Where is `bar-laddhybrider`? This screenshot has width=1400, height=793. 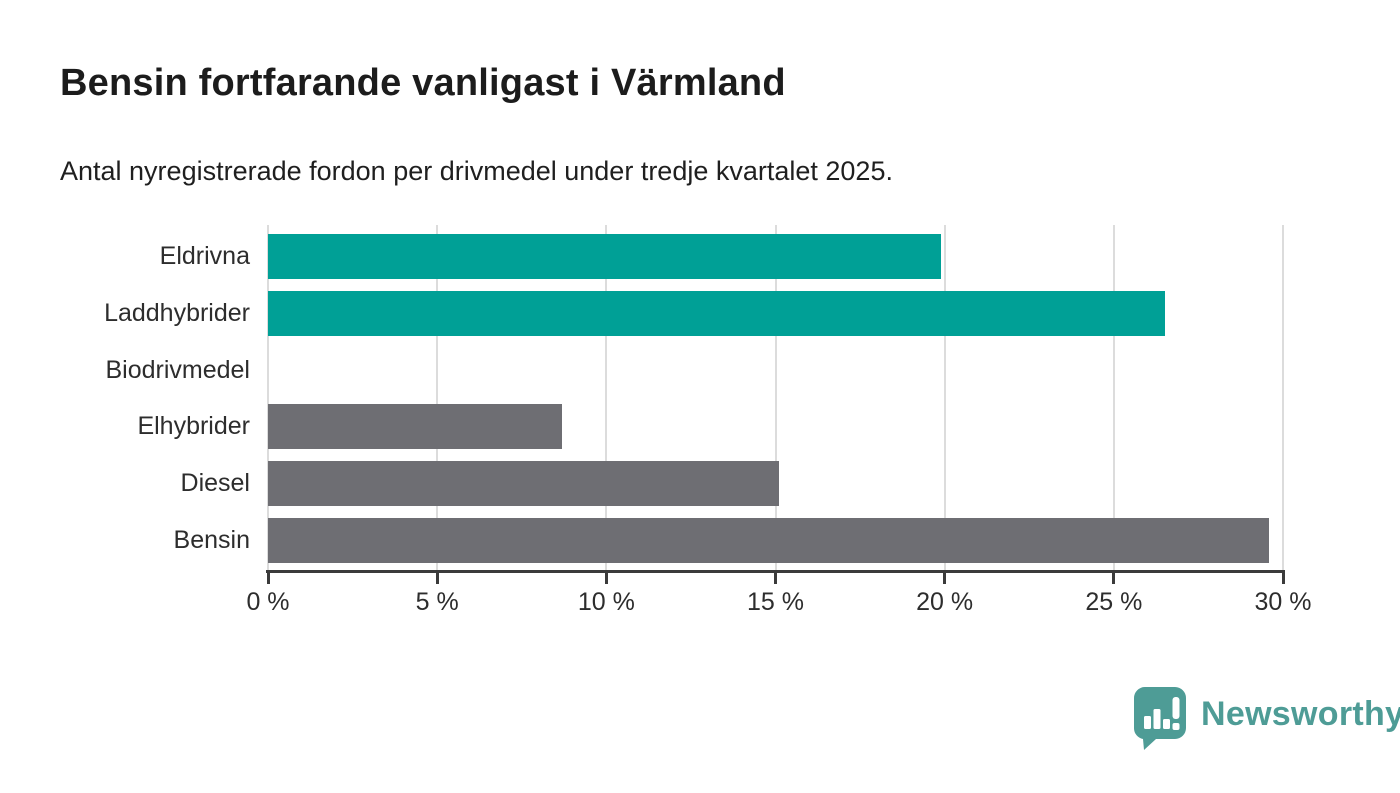 bar-laddhybrider is located at coordinates (716, 313).